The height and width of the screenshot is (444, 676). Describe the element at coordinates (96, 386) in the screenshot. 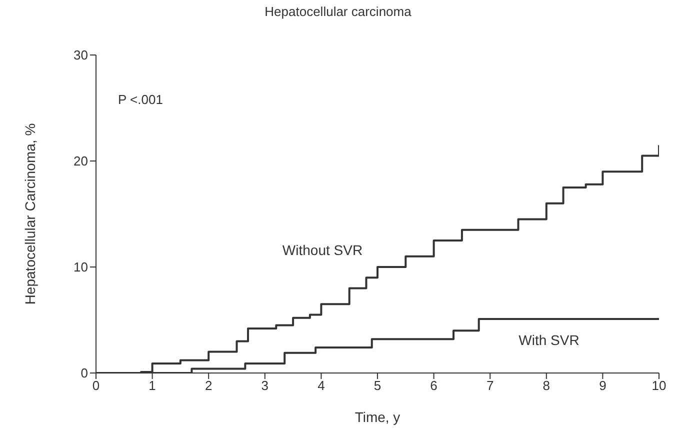

I see `x-tick-label: 0` at that location.